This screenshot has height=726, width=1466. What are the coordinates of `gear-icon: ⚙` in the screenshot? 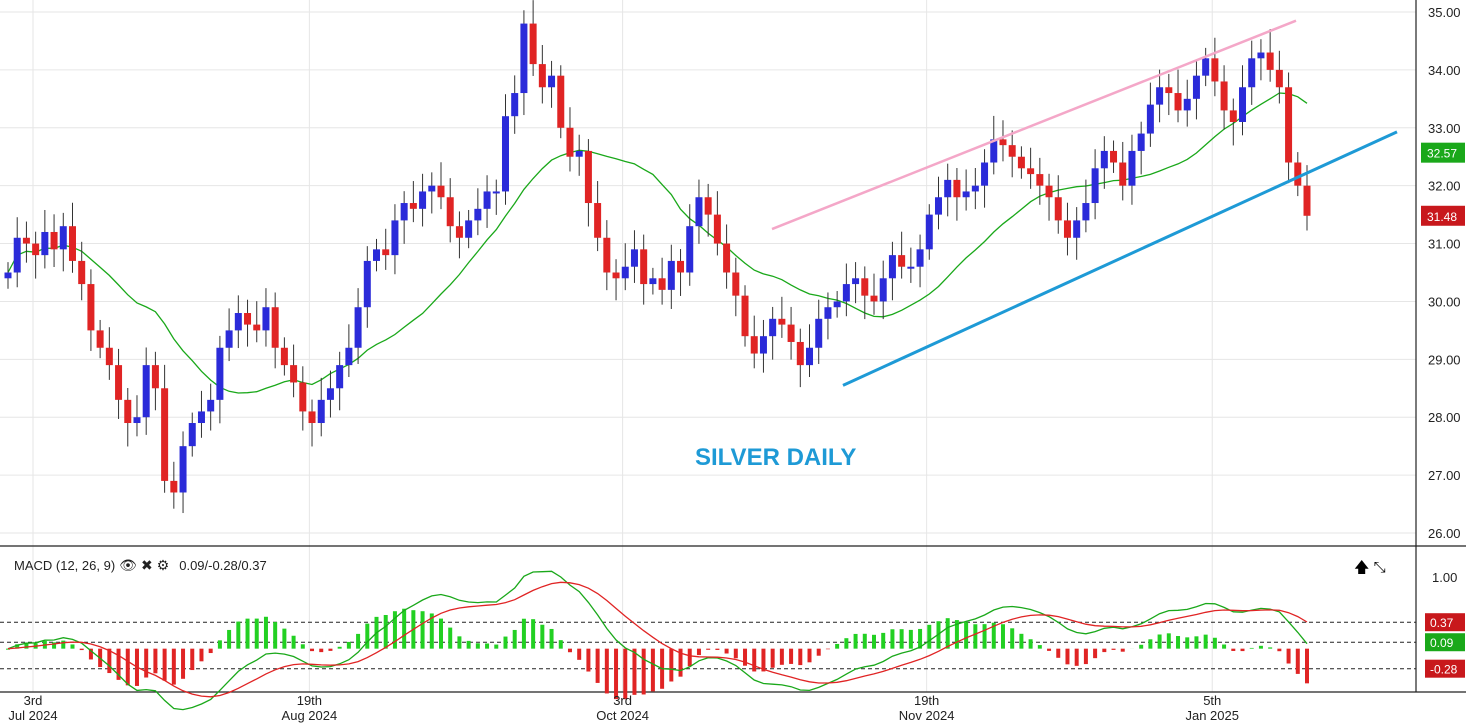 It's located at (163, 565).